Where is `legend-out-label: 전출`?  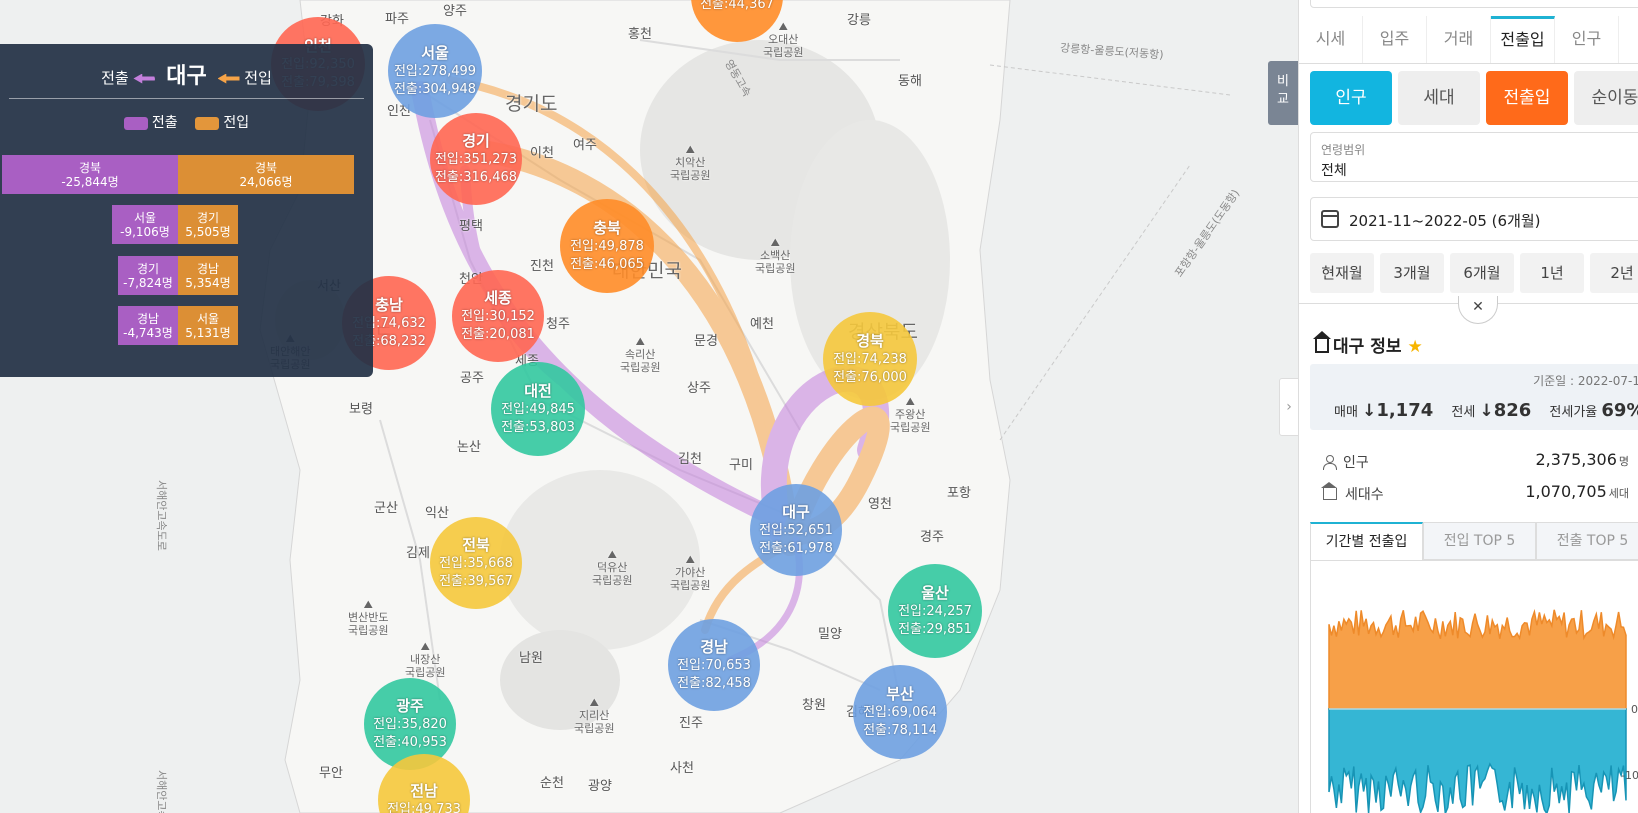 legend-out-label: 전출 is located at coordinates (115, 78).